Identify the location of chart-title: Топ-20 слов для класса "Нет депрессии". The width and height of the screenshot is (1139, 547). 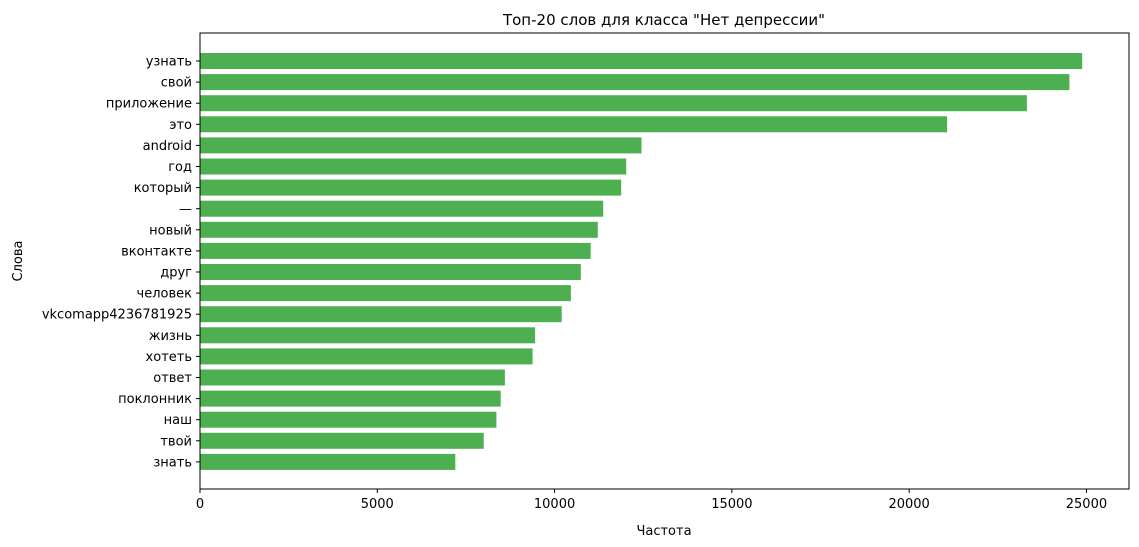
(663, 20).